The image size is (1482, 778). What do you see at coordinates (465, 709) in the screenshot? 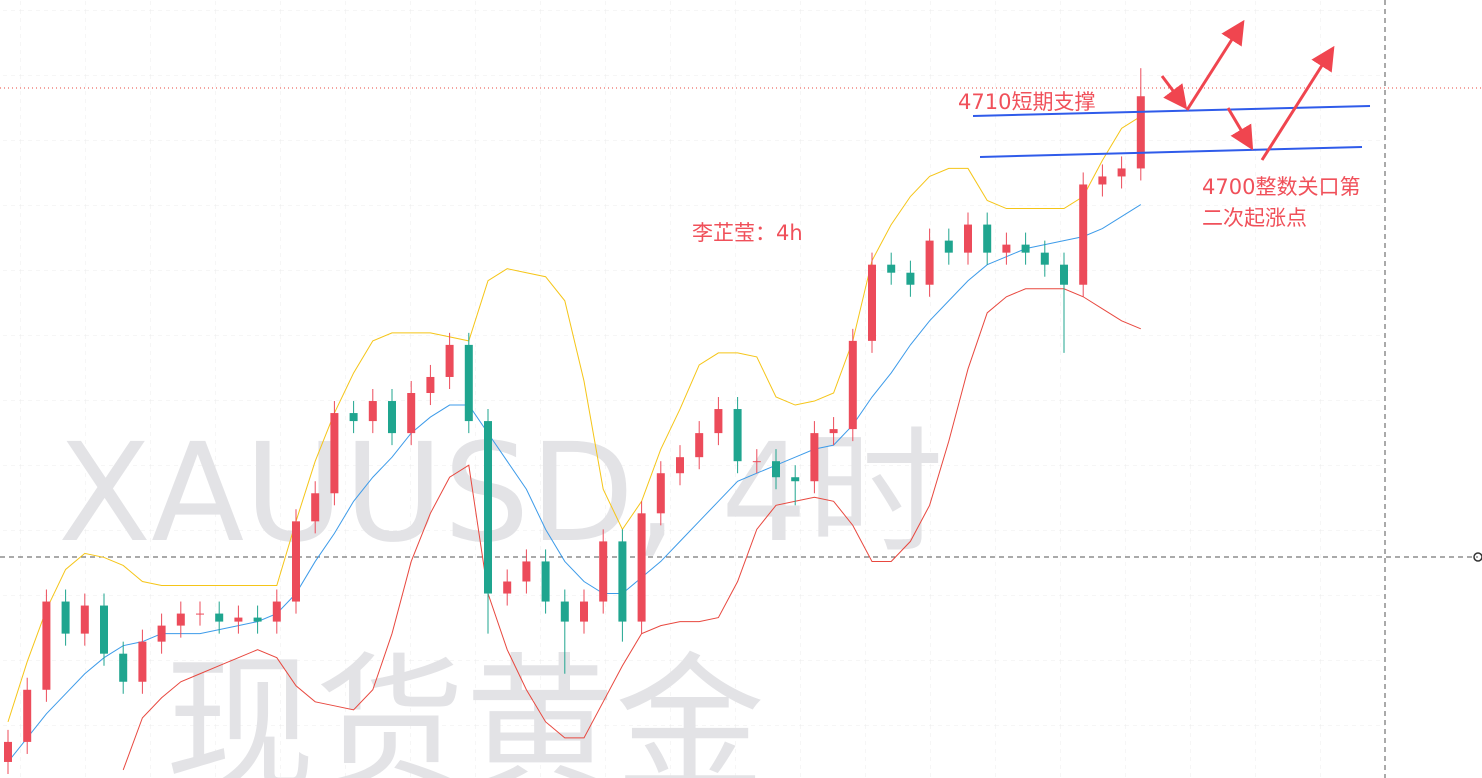
I see `watermark-name: 现货黄金` at bounding box center [465, 709].